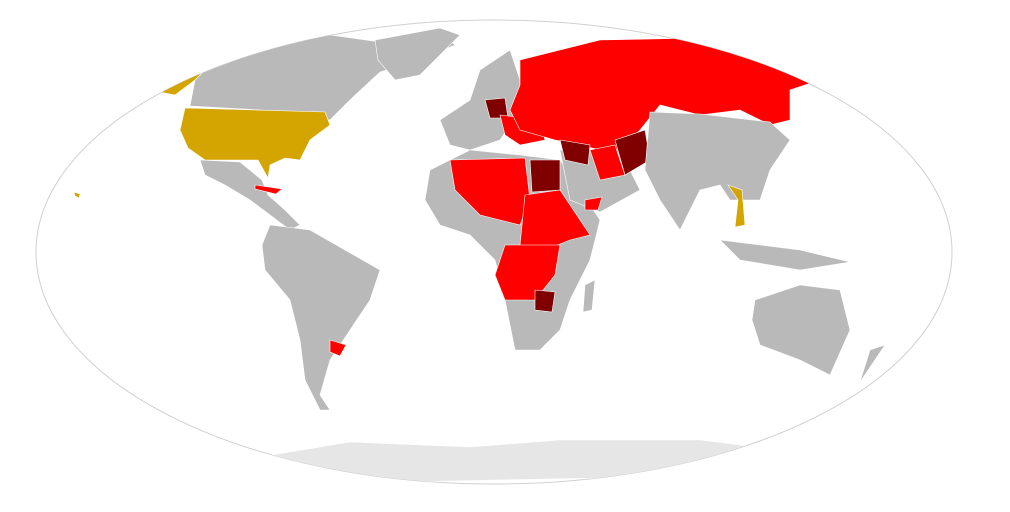  I want to click on antarctica, so click(505, 461).